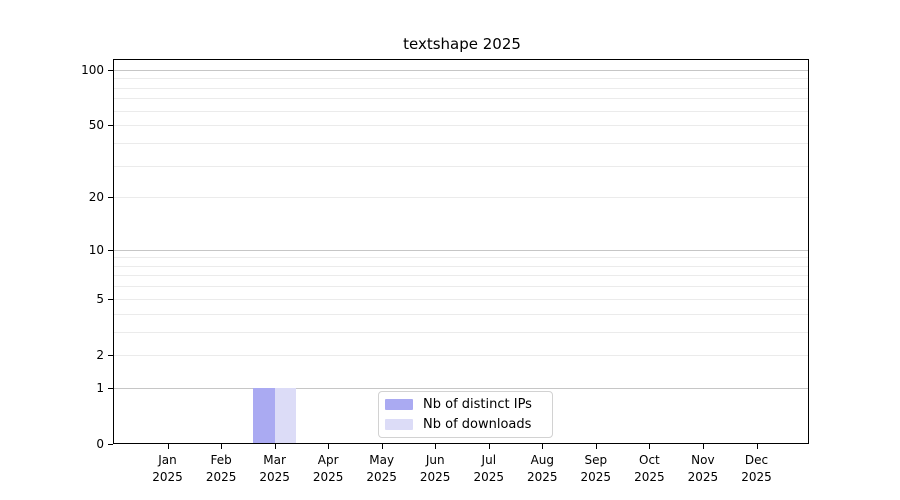  I want to click on chart-title: textshape 2025, so click(462, 44).